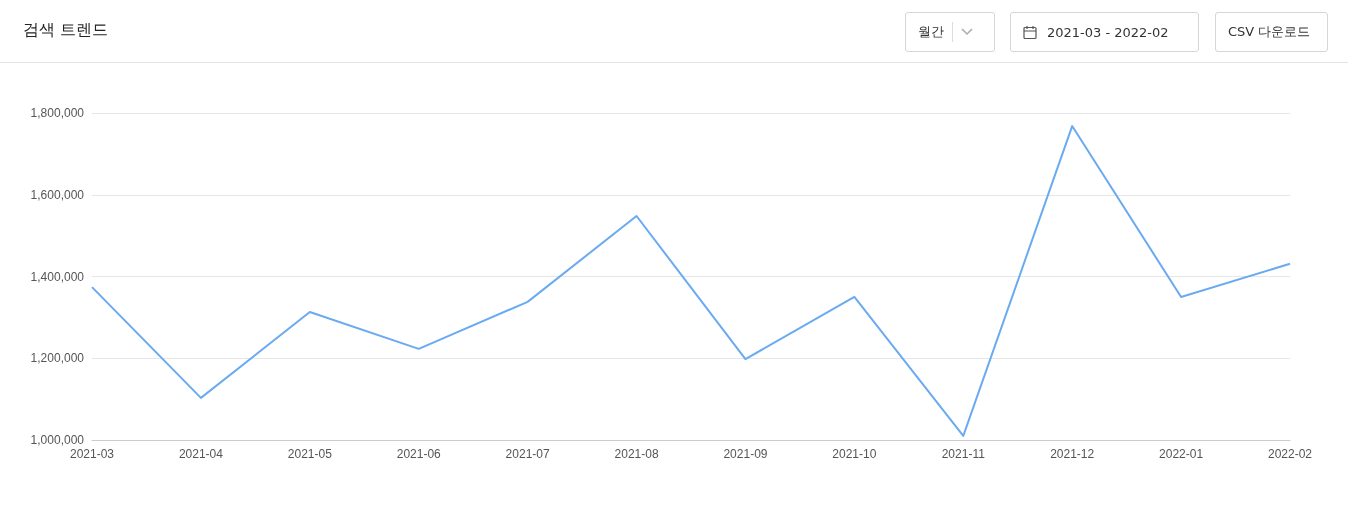  What do you see at coordinates (1181, 454) in the screenshot?
I see `x-tick-label: 2022-01` at bounding box center [1181, 454].